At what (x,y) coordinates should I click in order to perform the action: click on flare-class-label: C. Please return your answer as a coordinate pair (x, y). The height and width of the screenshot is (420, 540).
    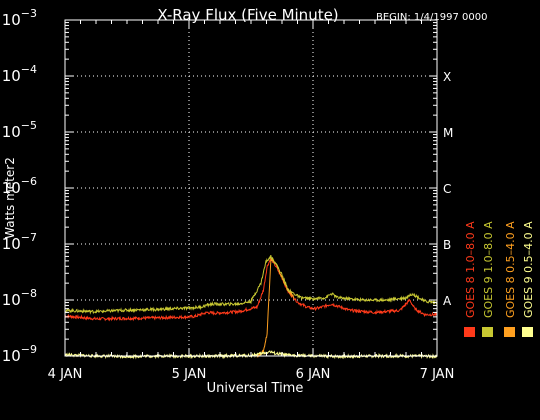
    Looking at the image, I should click on (447, 189).